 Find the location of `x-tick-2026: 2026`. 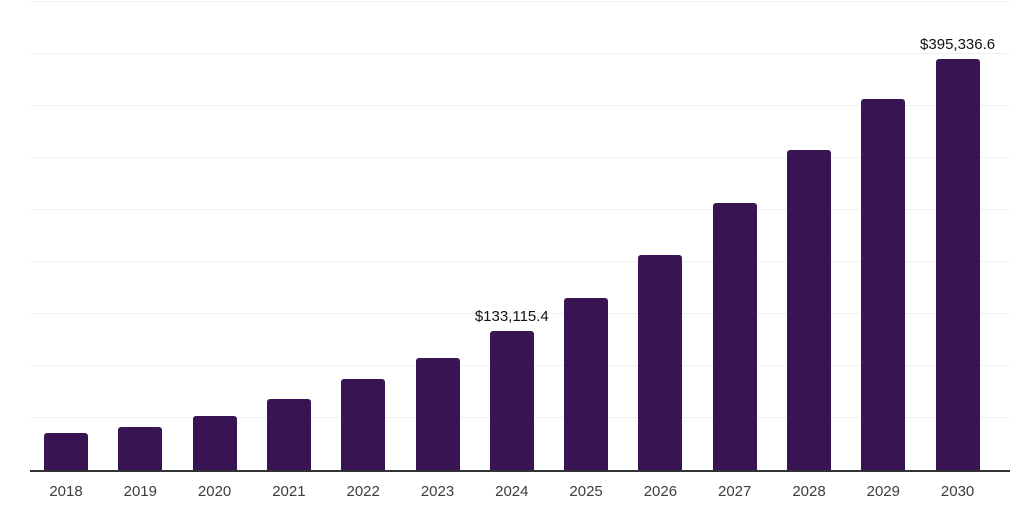

x-tick-2026: 2026 is located at coordinates (660, 491).